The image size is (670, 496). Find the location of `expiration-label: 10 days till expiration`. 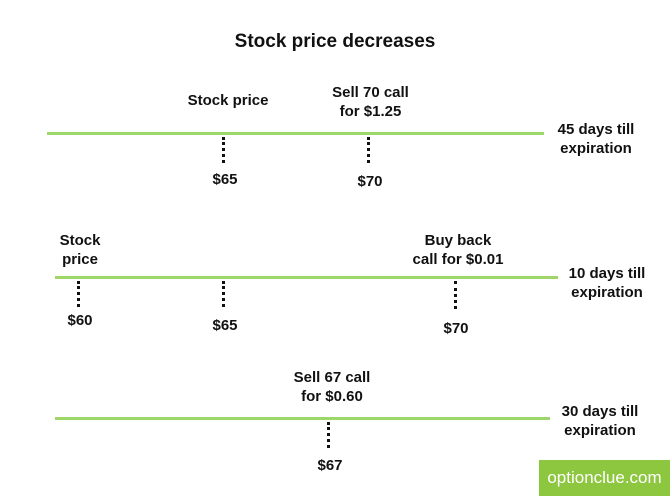

expiration-label: 10 days till expiration is located at coordinates (607, 283).